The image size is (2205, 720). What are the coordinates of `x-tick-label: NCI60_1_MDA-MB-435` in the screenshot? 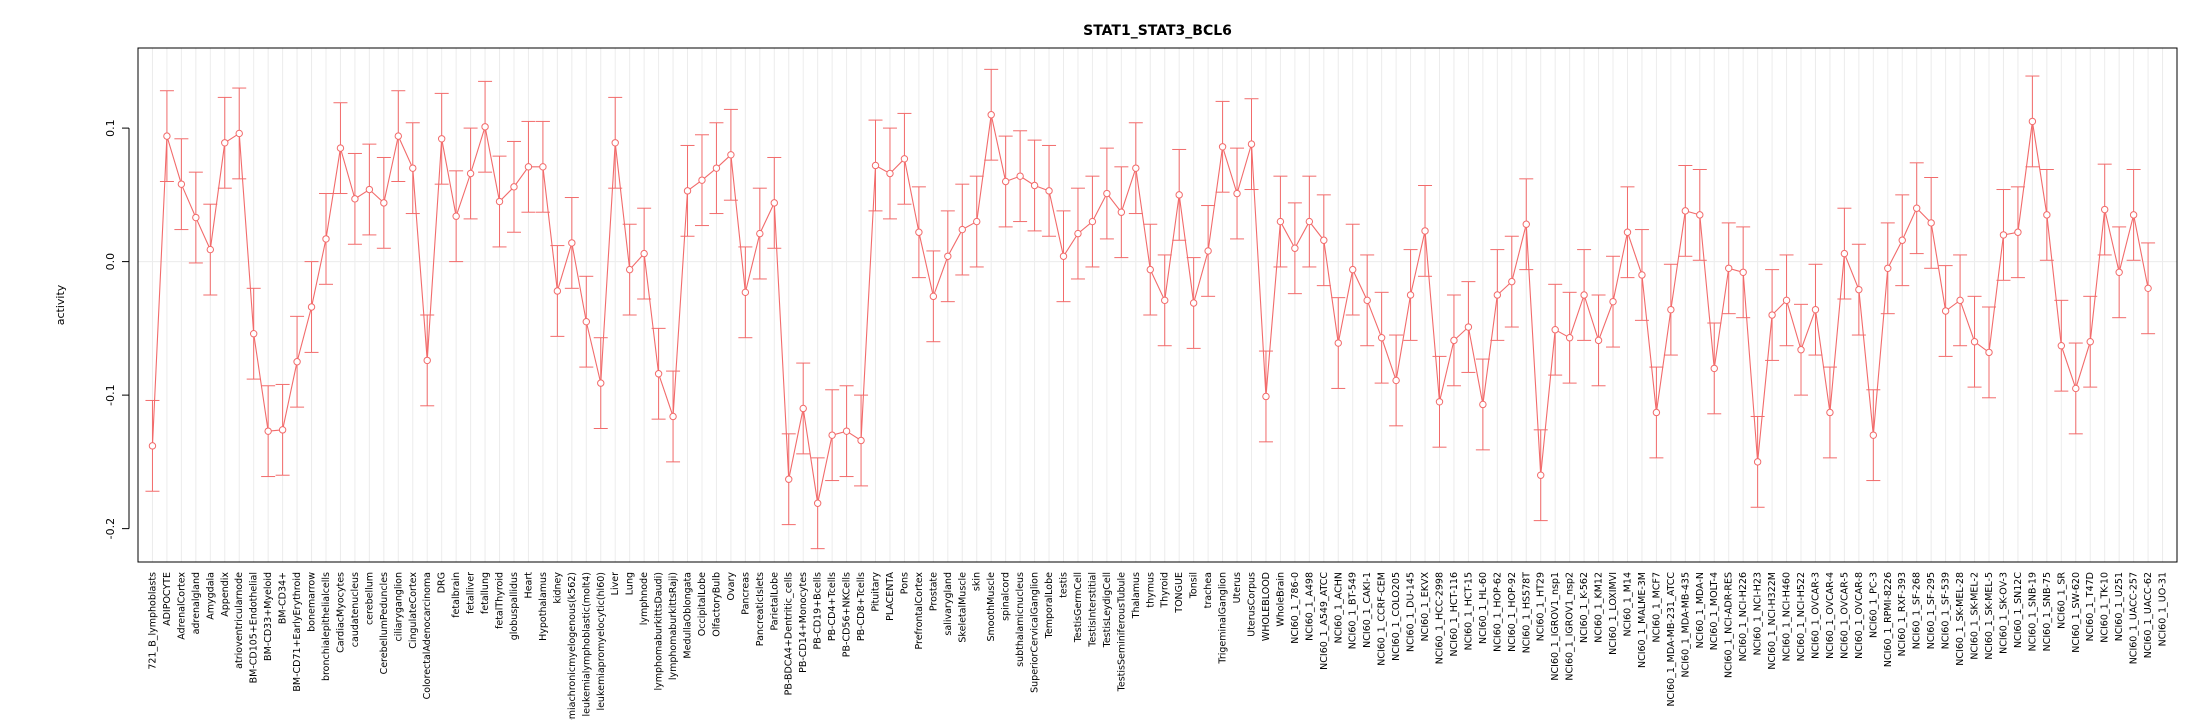 It's located at (1685, 625).